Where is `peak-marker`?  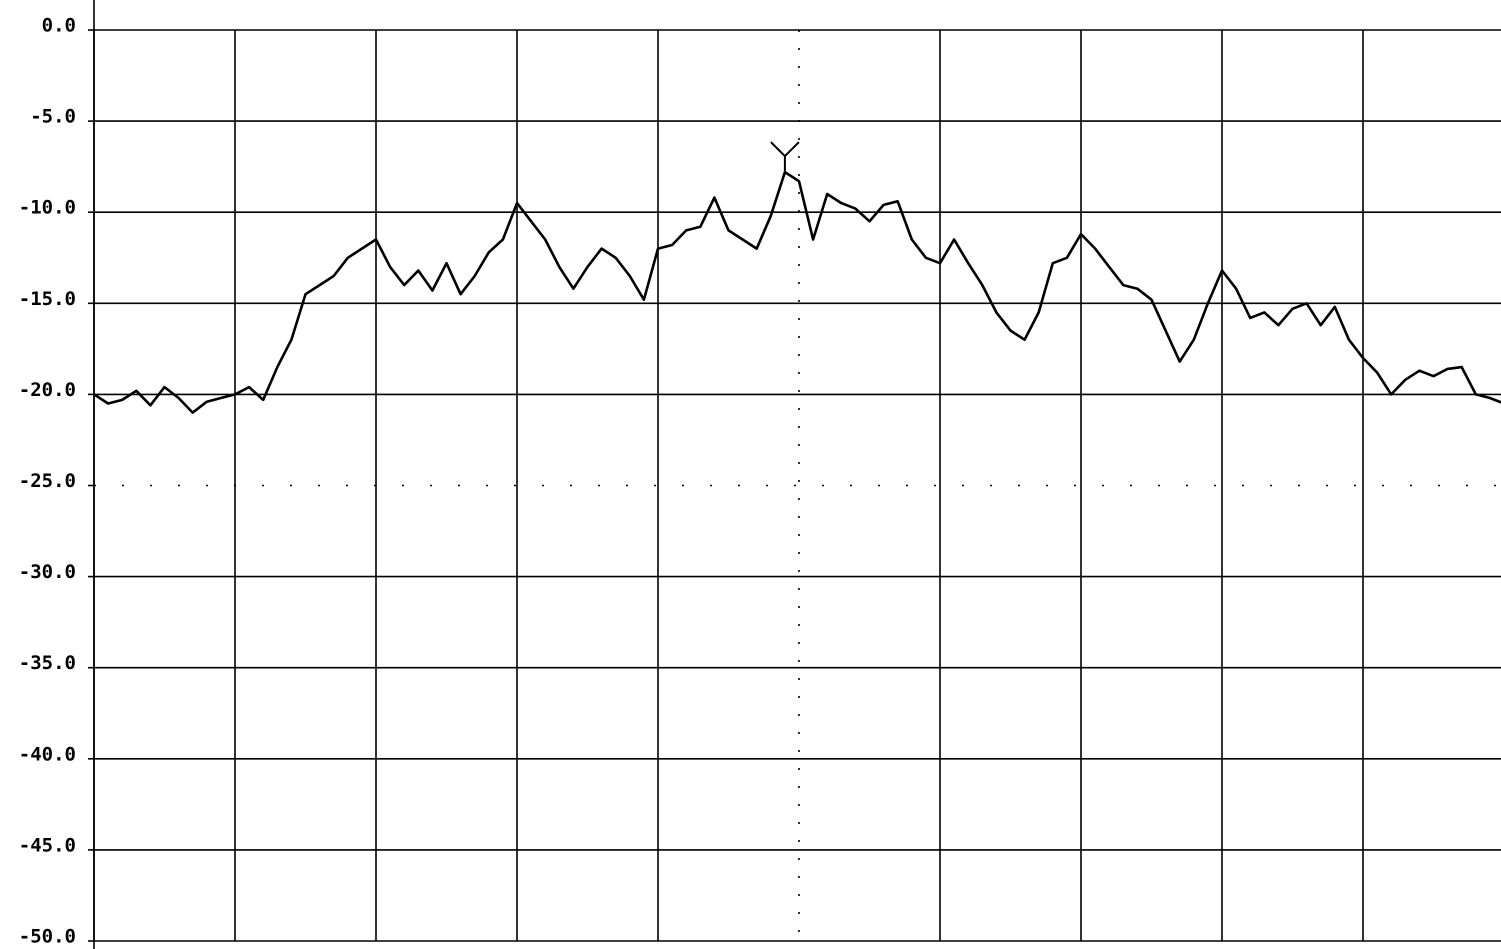 peak-marker is located at coordinates (785, 157).